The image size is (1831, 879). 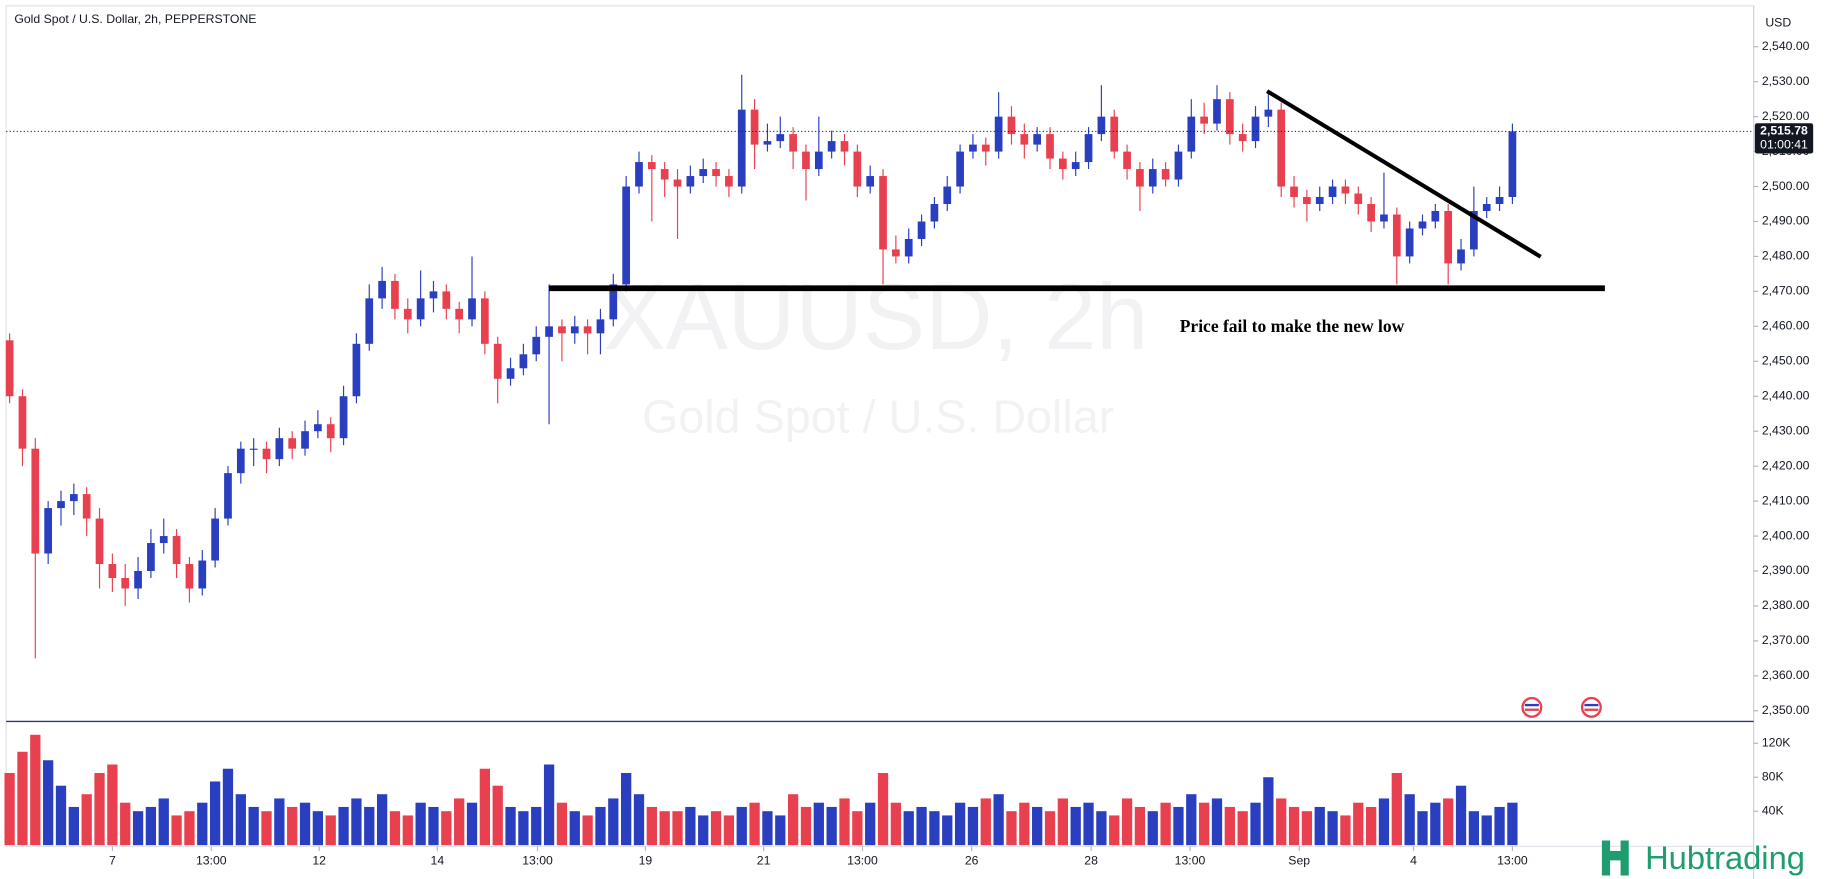 I want to click on x-tick-label: 19, so click(x=646, y=861).